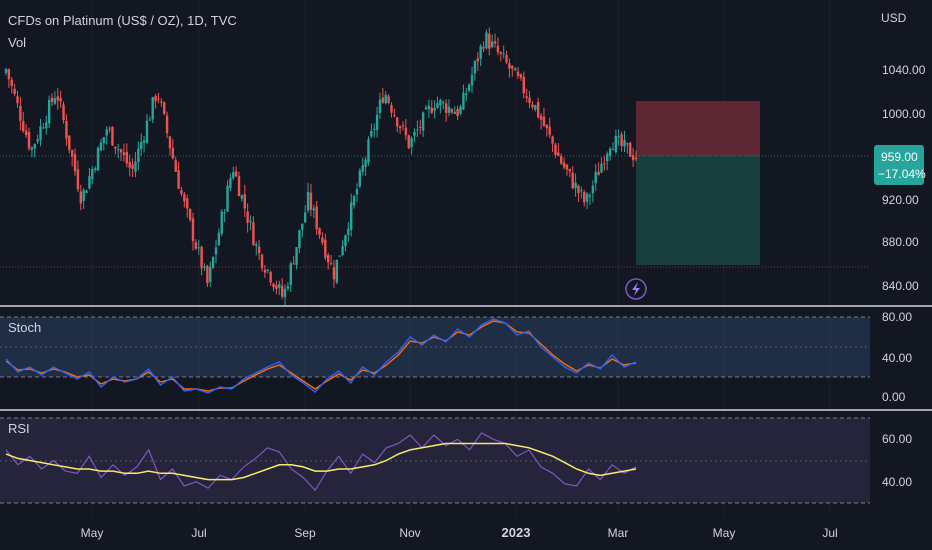 The width and height of the screenshot is (932, 550). What do you see at coordinates (698, 128) in the screenshot?
I see `stop-loss-zone` at bounding box center [698, 128].